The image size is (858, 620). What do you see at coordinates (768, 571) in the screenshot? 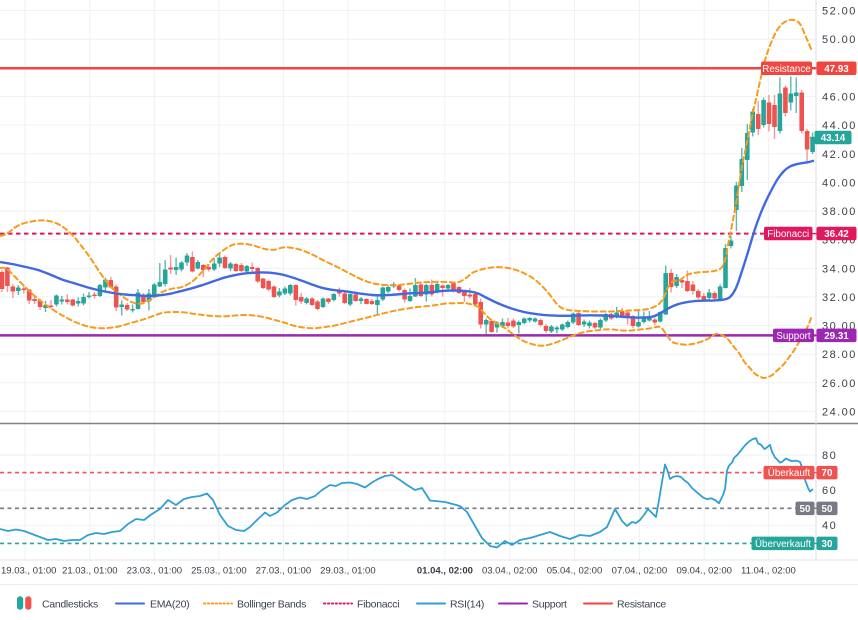
I see `svg-text: 11.04., 02:00` at bounding box center [768, 571].